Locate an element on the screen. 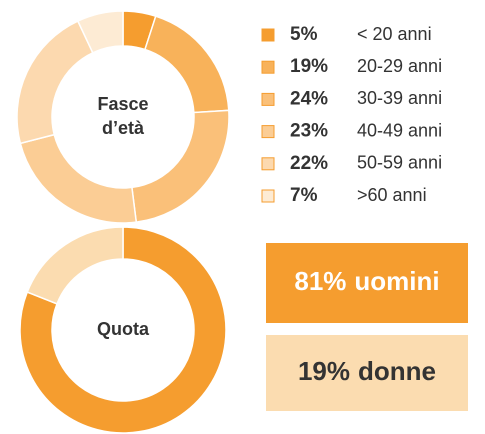 The image size is (485, 434). legend-label: 20-29 anni is located at coordinates (399, 66).